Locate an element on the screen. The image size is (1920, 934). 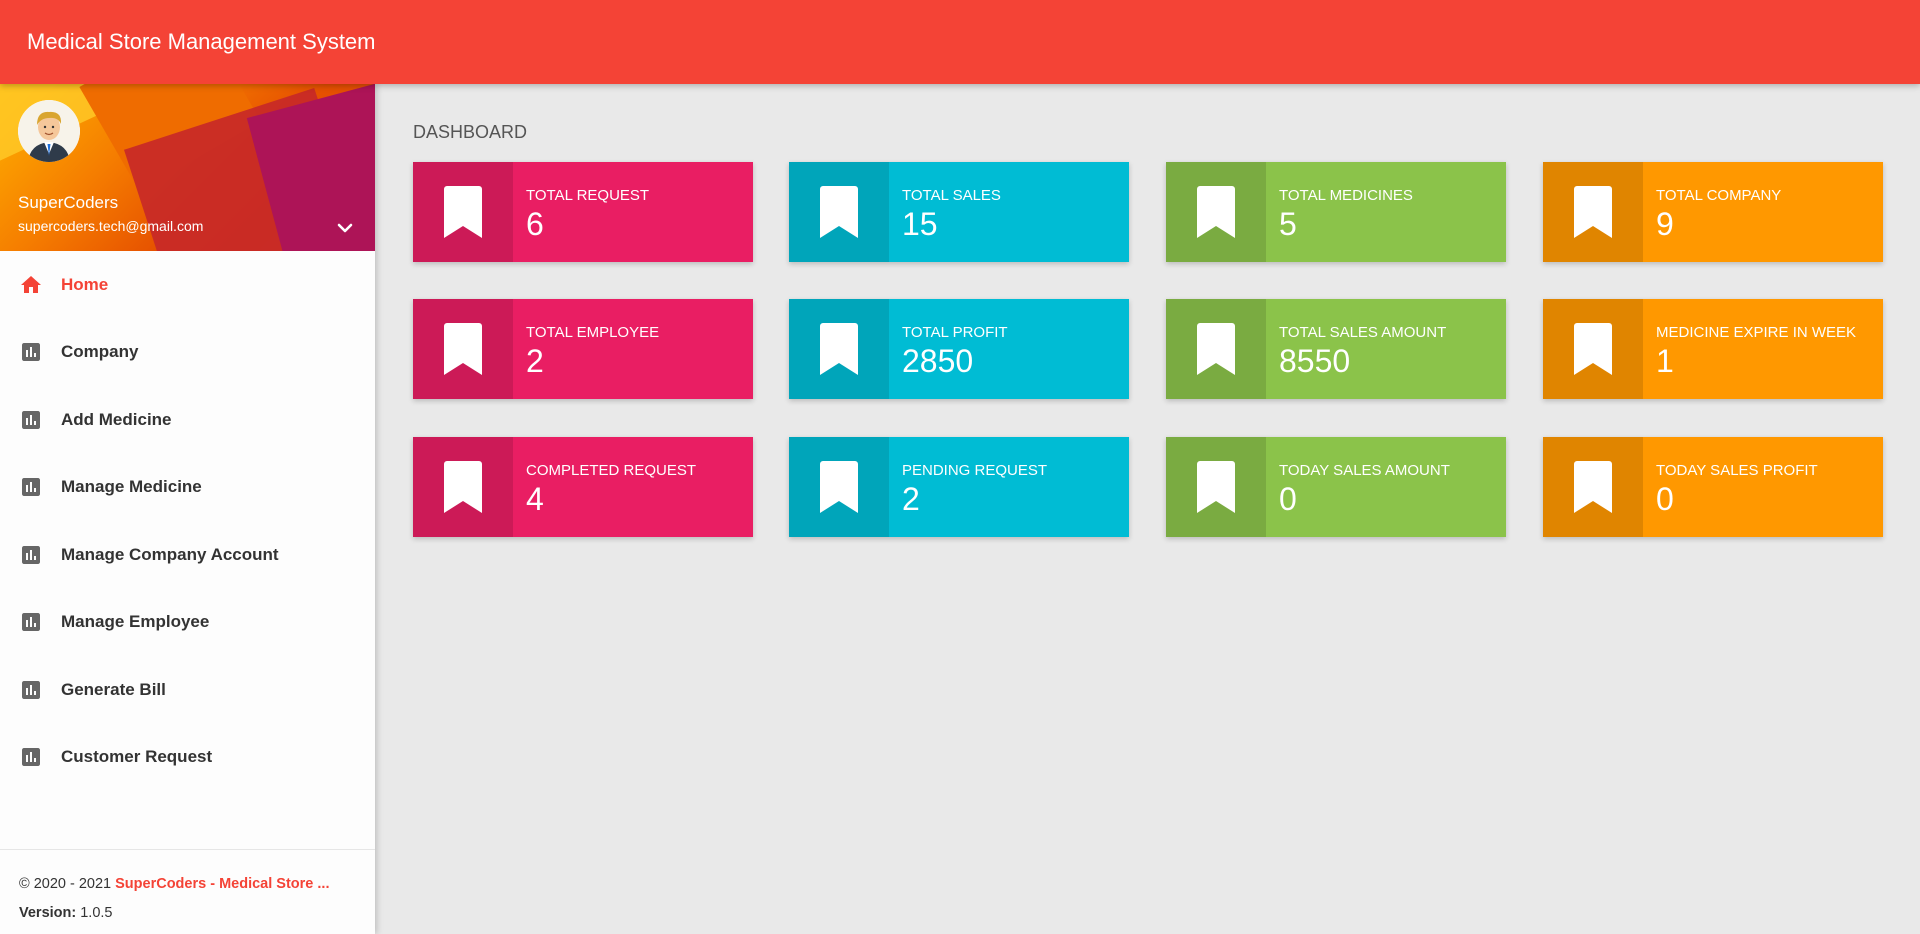
version-number: 1.0.5 is located at coordinates (94, 913).